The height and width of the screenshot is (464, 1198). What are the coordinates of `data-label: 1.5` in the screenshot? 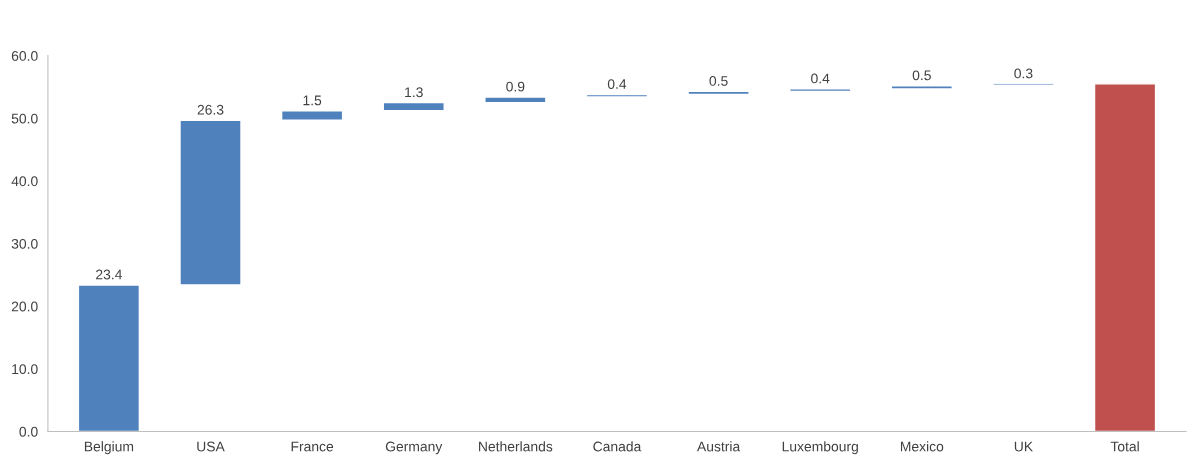 It's located at (312, 100).